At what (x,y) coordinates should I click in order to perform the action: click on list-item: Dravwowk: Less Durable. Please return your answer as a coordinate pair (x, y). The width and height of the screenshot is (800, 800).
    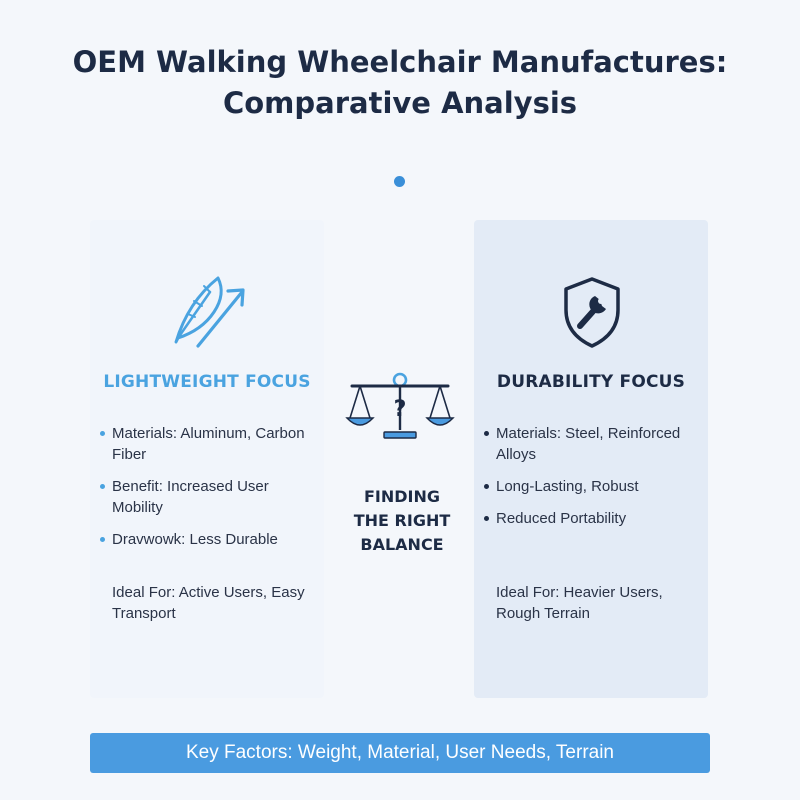
    Looking at the image, I should click on (209, 539).